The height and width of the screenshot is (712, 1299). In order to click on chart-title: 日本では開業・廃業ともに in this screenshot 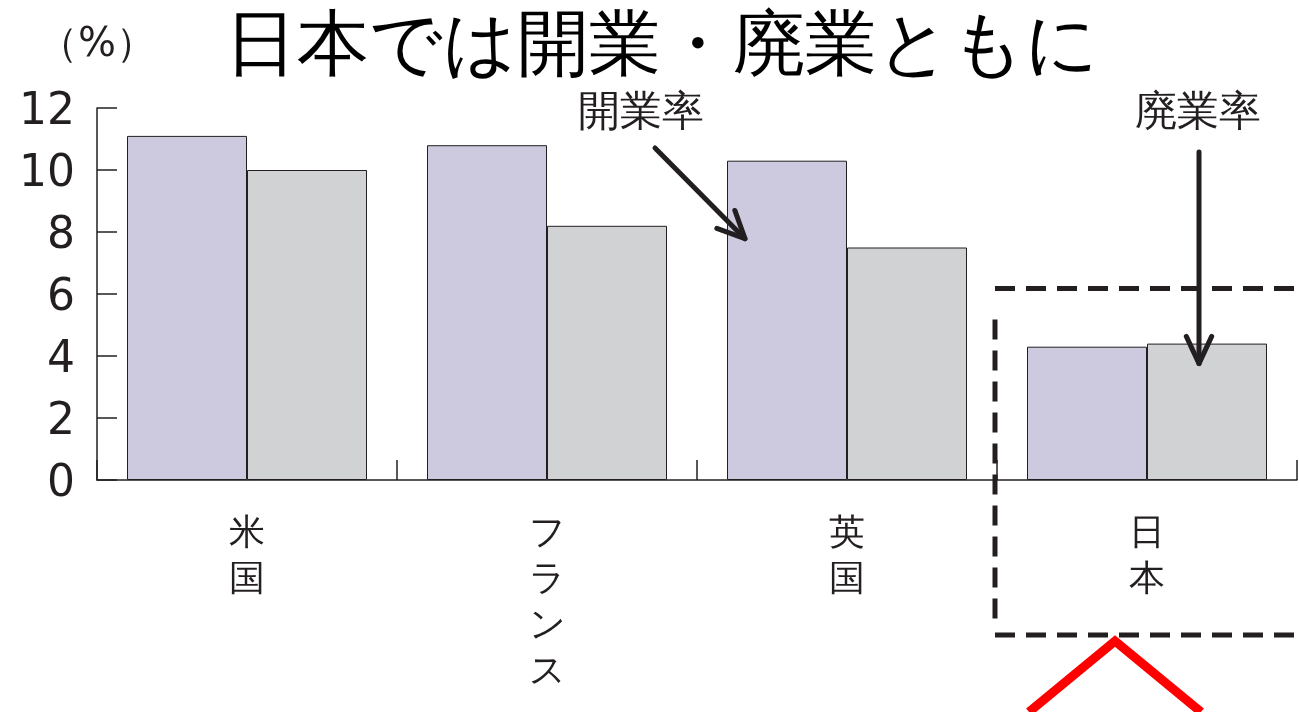, I will do `click(662, 43)`.